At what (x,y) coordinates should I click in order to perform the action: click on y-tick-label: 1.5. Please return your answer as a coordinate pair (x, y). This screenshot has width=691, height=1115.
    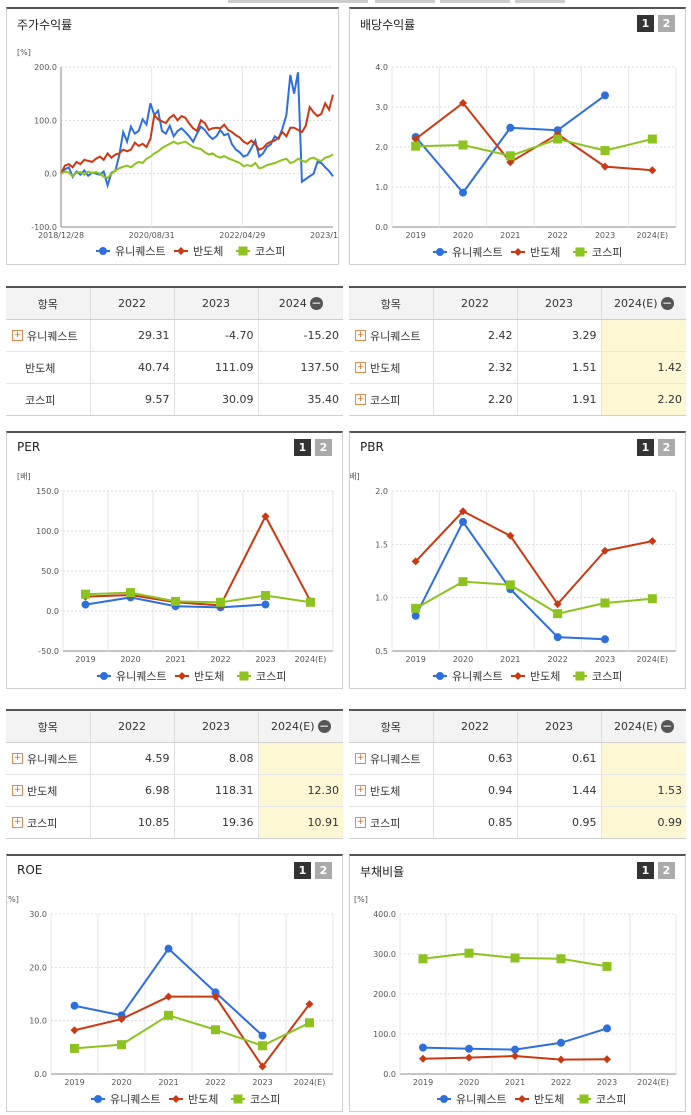
    Looking at the image, I should click on (381, 544).